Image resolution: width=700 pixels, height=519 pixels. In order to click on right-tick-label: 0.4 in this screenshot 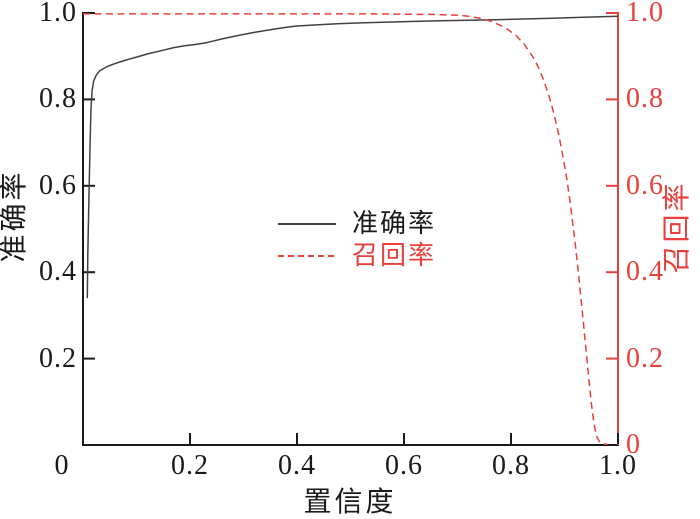, I will do `click(645, 272)`.